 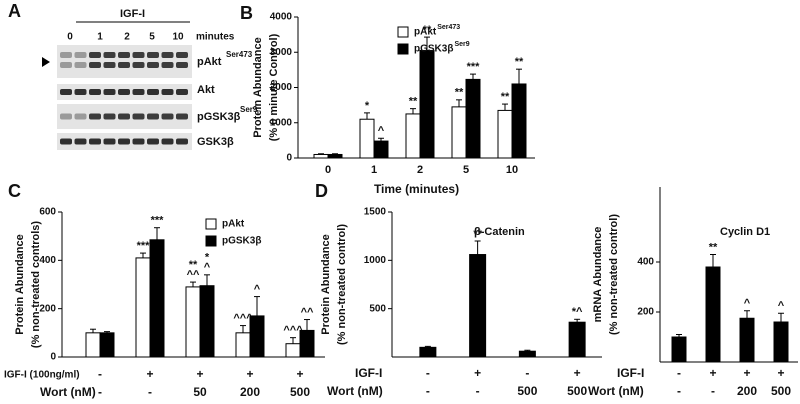 I want to click on panel-letter: C, so click(x=14, y=191).